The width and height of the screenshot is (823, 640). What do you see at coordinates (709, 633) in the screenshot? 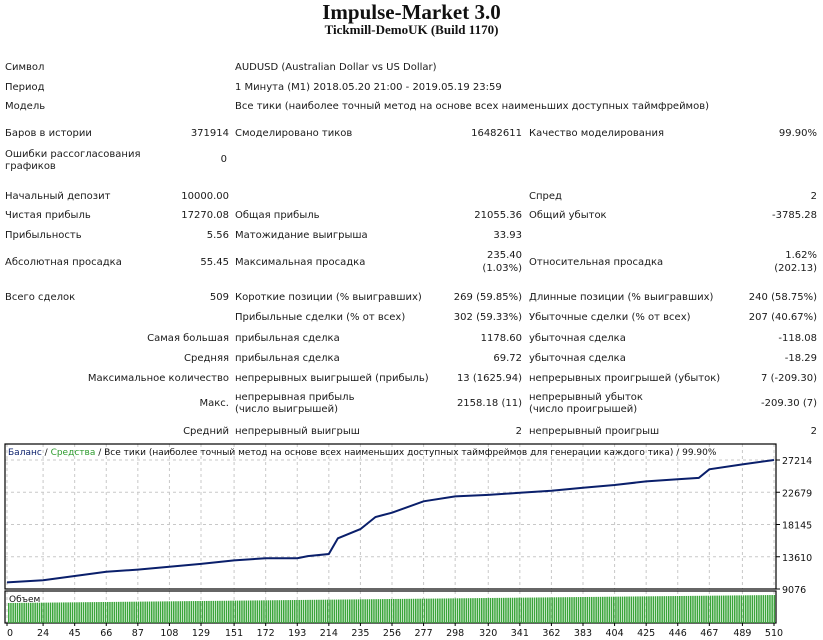
I see `svg-text: 467` at bounding box center [709, 633].